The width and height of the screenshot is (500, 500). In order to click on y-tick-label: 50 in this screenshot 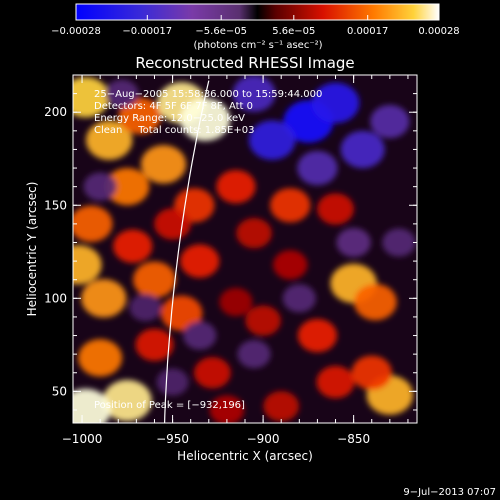, I will do `click(59, 391)`.